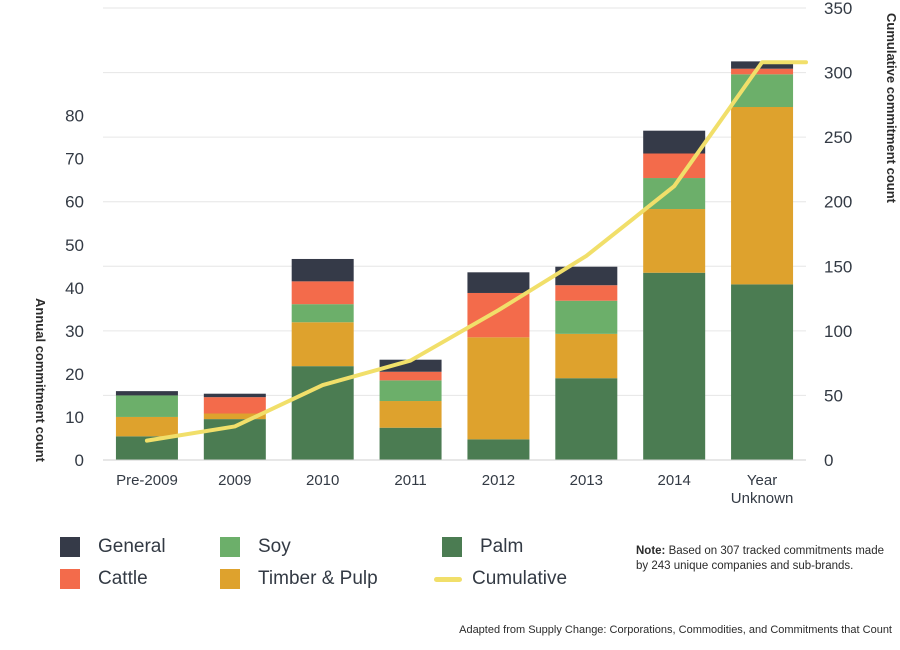 This screenshot has height=650, width=900. I want to click on legend-item-soy: Soy, so click(255, 547).